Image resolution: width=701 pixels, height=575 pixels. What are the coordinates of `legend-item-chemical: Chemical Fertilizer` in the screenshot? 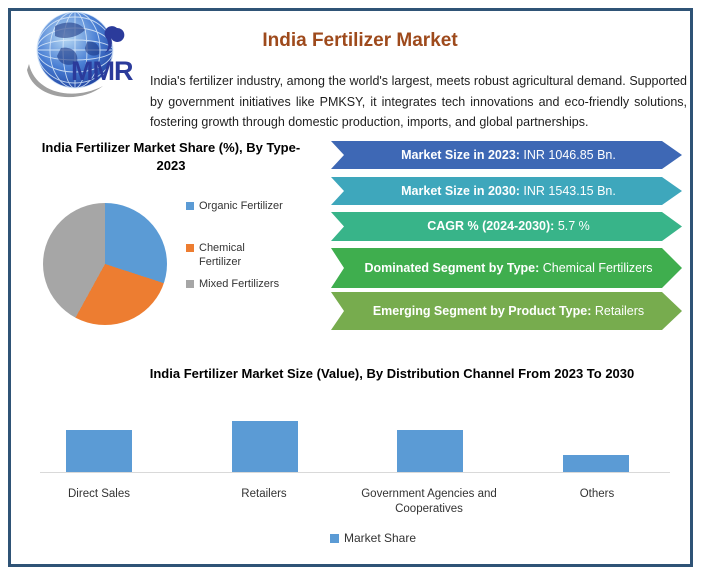 It's located at (222, 256).